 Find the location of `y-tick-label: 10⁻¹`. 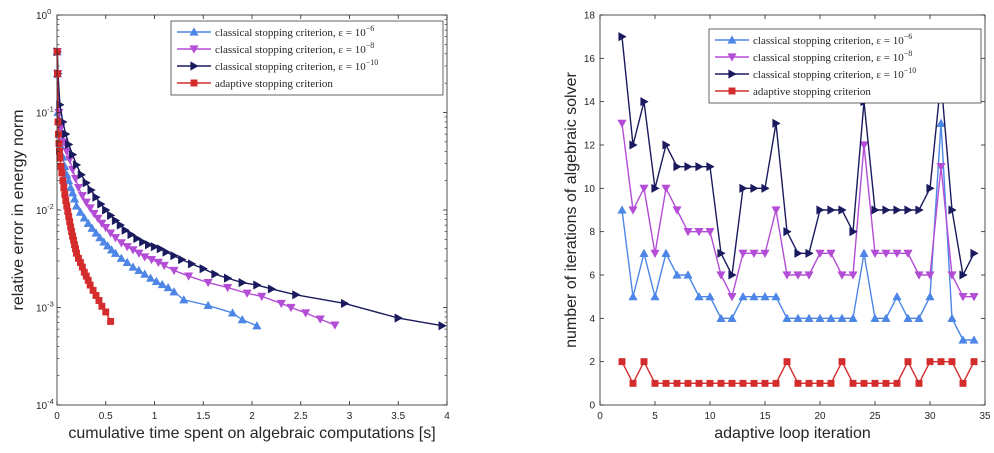

y-tick-label: 10⁻¹ is located at coordinates (45, 112).